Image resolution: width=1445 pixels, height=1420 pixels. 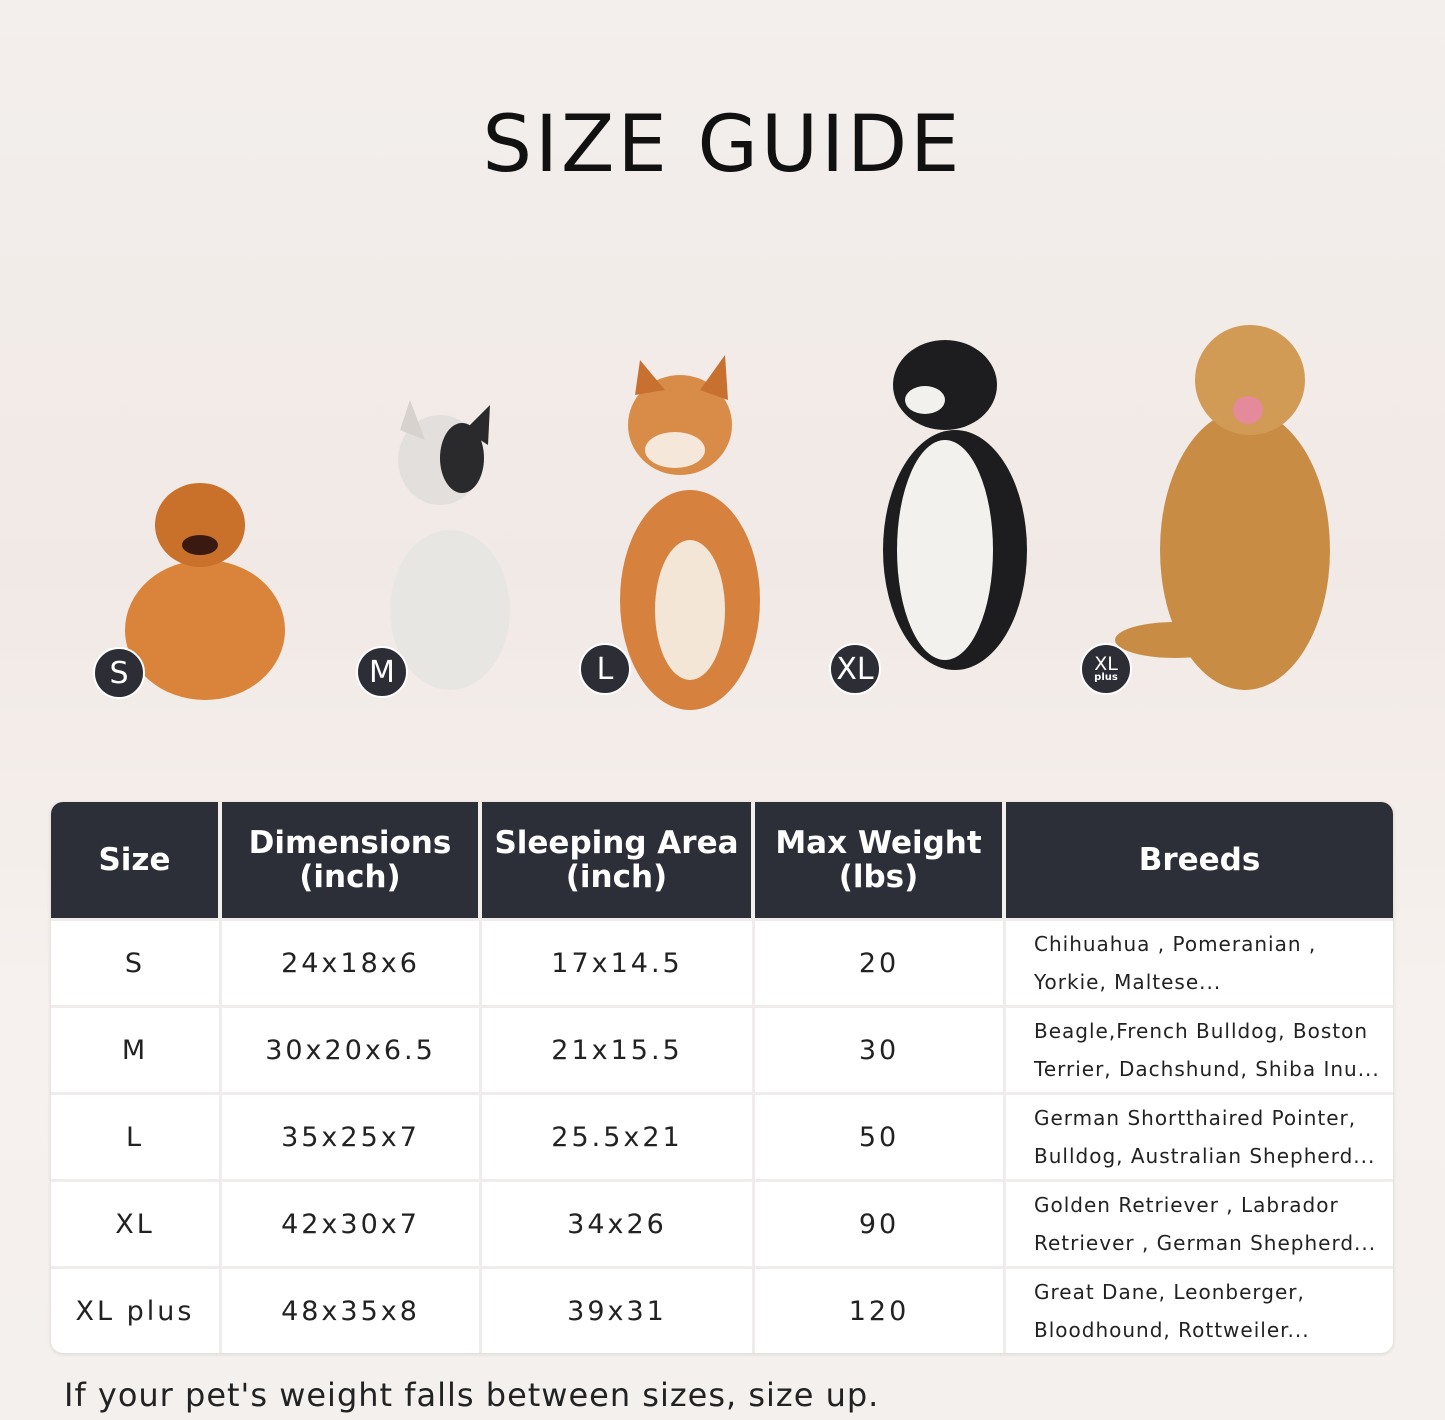 I want to click on cell-dimensions: 35x25x7, so click(x=352, y=1135).